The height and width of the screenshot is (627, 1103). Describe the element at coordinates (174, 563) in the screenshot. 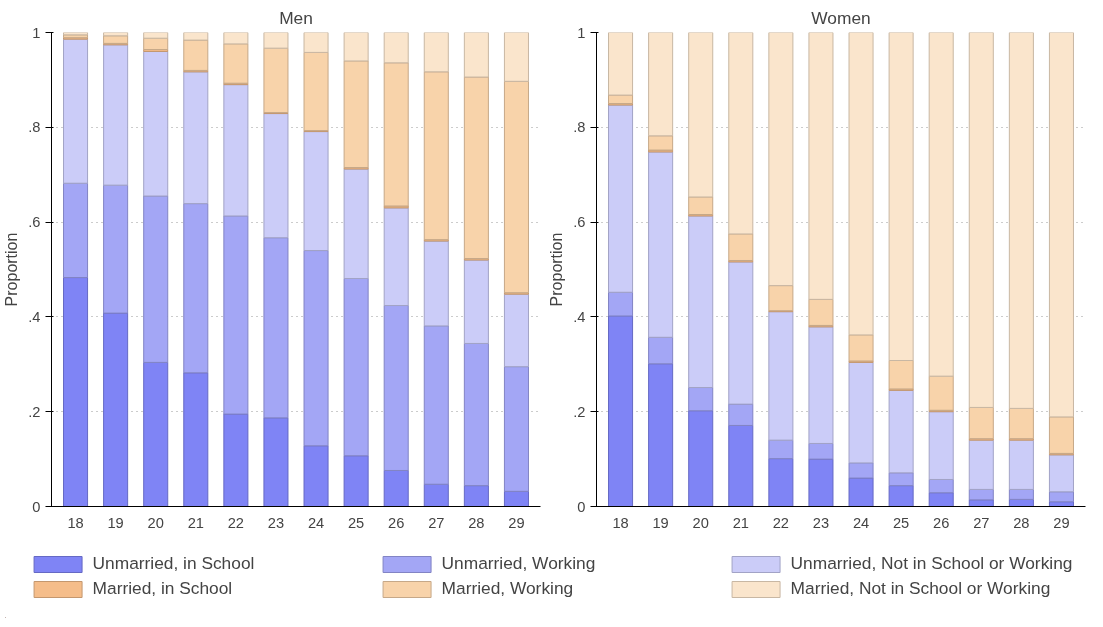

I see `legend-label: Unmarried, in School` at that location.